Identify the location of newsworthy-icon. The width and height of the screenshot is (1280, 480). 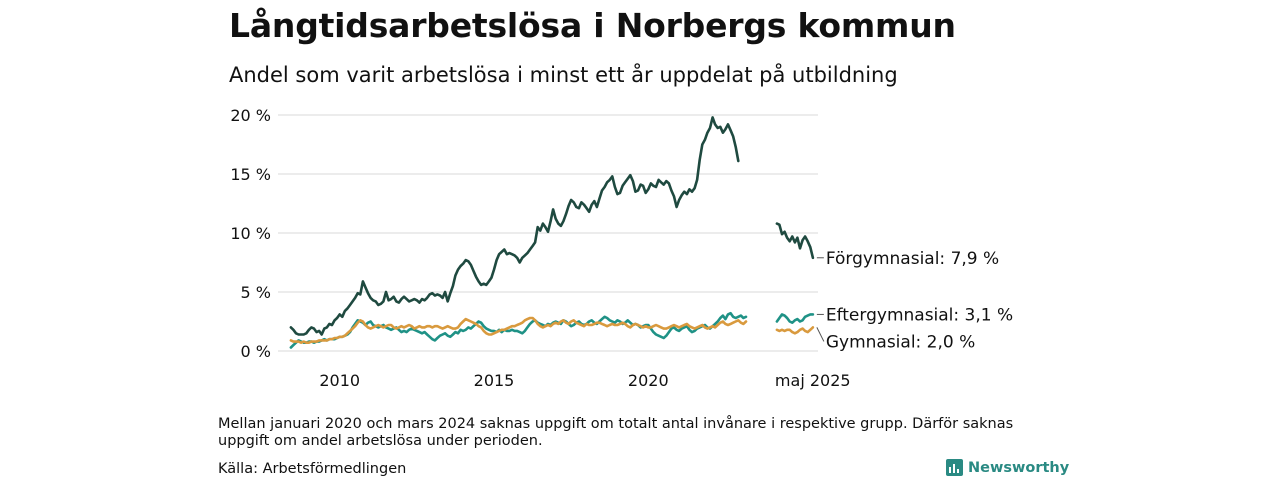
(954, 467).